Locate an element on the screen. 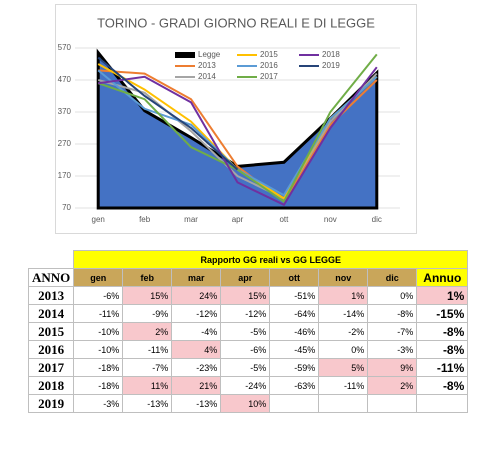  x-tick-label: dic is located at coordinates (377, 219).